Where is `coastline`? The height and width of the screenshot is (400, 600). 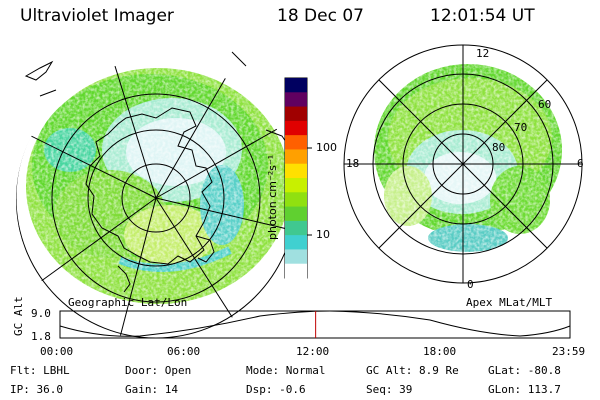 coastline is located at coordinates (149, 186).